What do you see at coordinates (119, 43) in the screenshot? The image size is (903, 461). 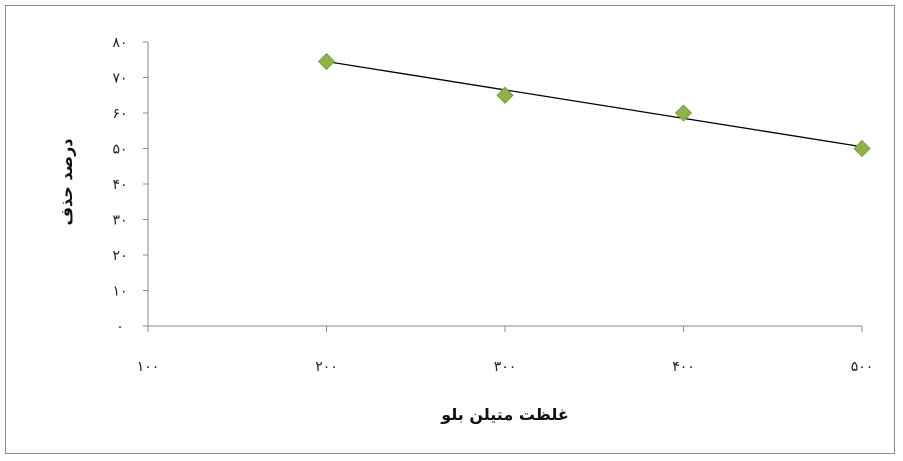 I see `y-tick-label: ۸۰` at bounding box center [119, 43].